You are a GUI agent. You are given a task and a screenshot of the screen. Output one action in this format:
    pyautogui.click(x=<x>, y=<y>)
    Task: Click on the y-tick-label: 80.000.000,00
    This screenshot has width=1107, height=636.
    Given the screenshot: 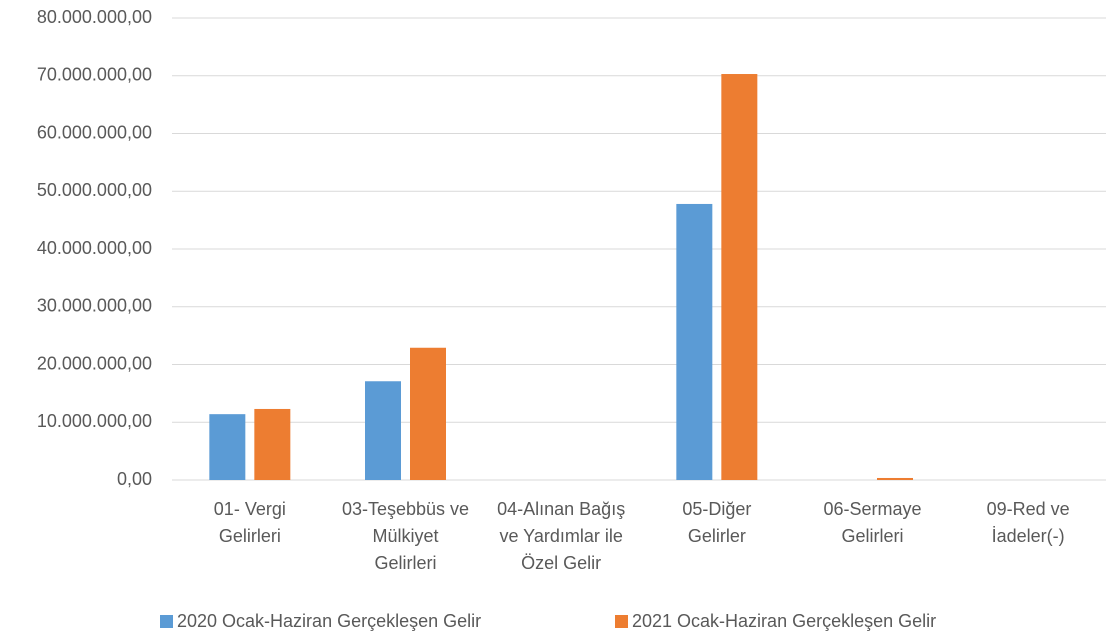 What is the action you would take?
    pyautogui.click(x=94, y=17)
    